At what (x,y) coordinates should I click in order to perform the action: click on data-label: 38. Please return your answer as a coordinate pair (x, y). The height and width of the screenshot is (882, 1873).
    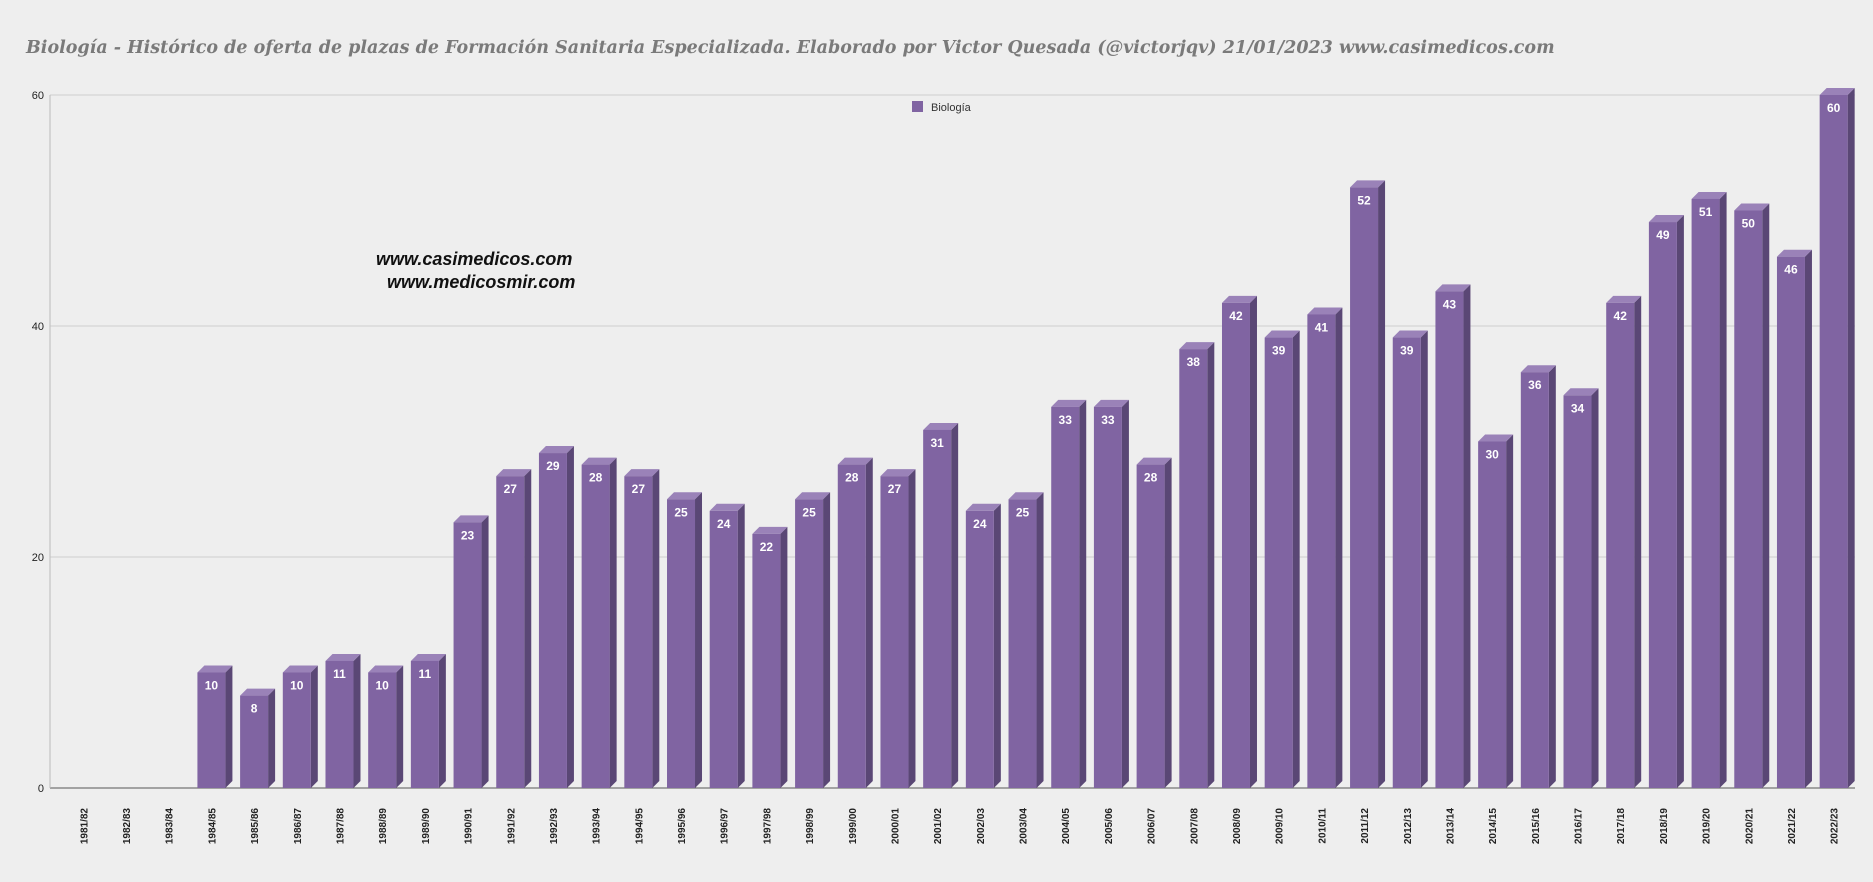
    Looking at the image, I should click on (1194, 362).